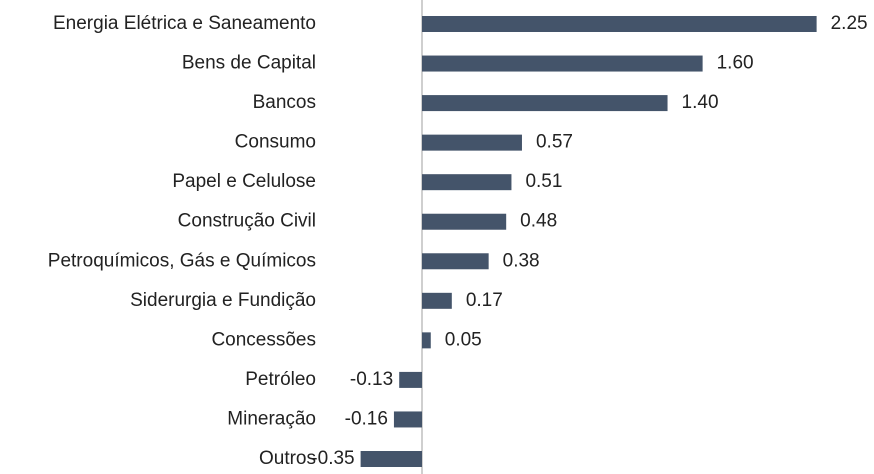 Image resolution: width=874 pixels, height=474 pixels. I want to click on value-label: 0.48, so click(538, 221).